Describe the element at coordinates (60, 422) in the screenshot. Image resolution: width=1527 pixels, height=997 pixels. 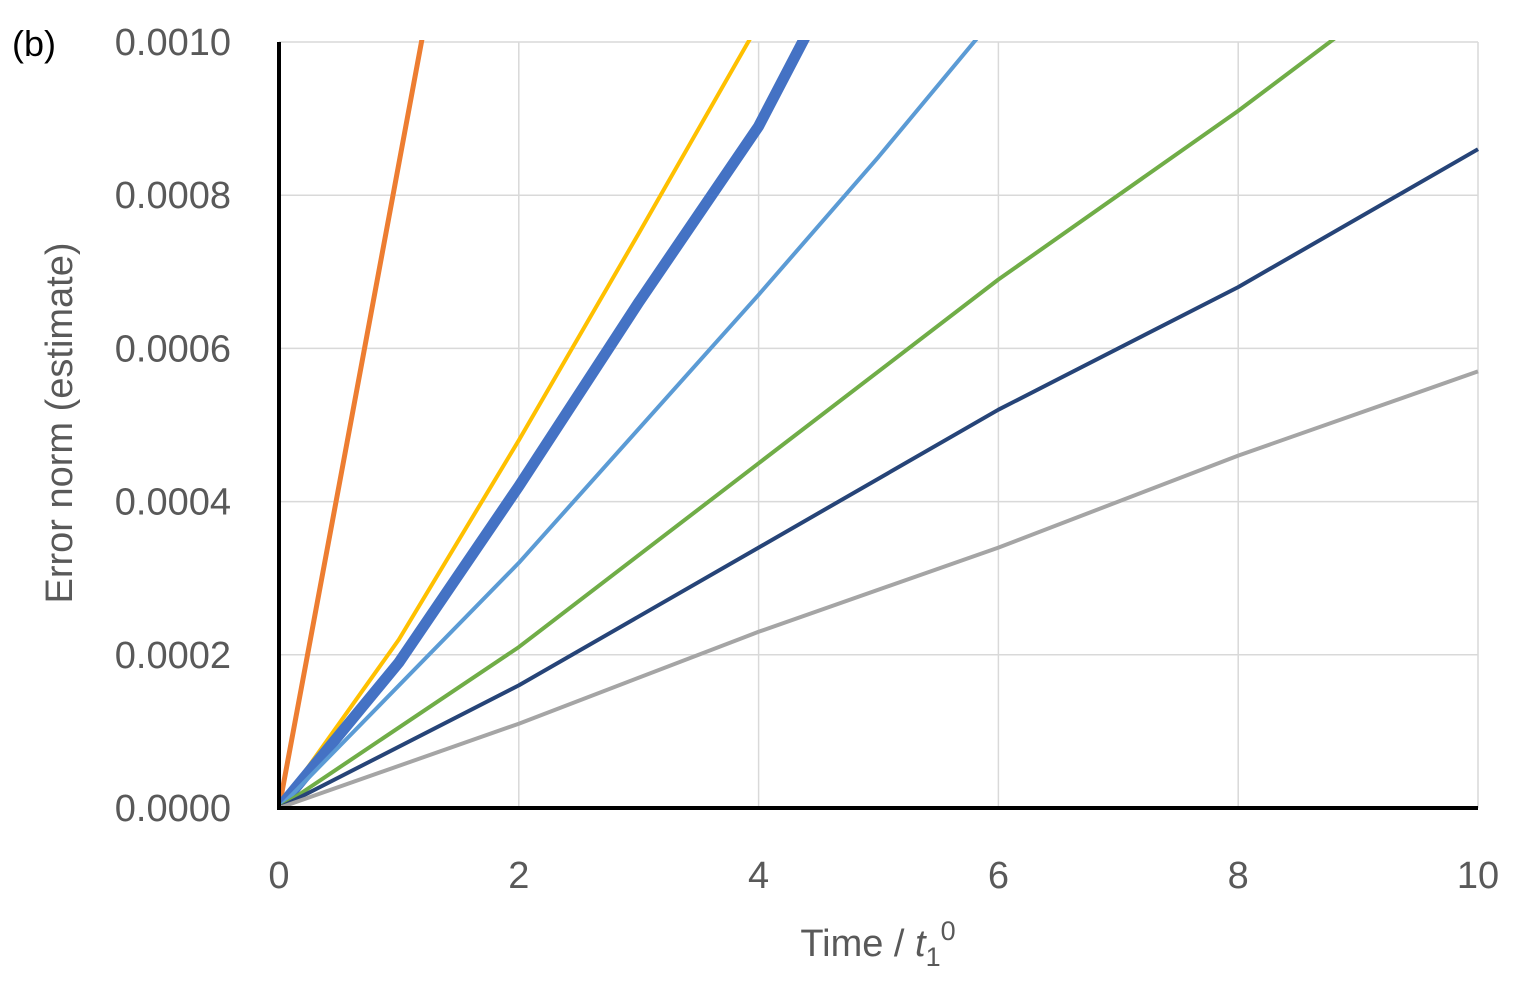
I see `y-axis-title: Error norm (estimate)` at that location.